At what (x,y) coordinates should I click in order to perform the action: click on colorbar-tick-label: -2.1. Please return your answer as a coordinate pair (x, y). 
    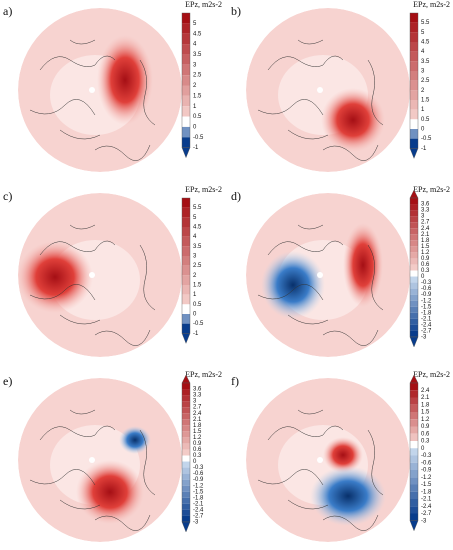
    Looking at the image, I should click on (426, 500).